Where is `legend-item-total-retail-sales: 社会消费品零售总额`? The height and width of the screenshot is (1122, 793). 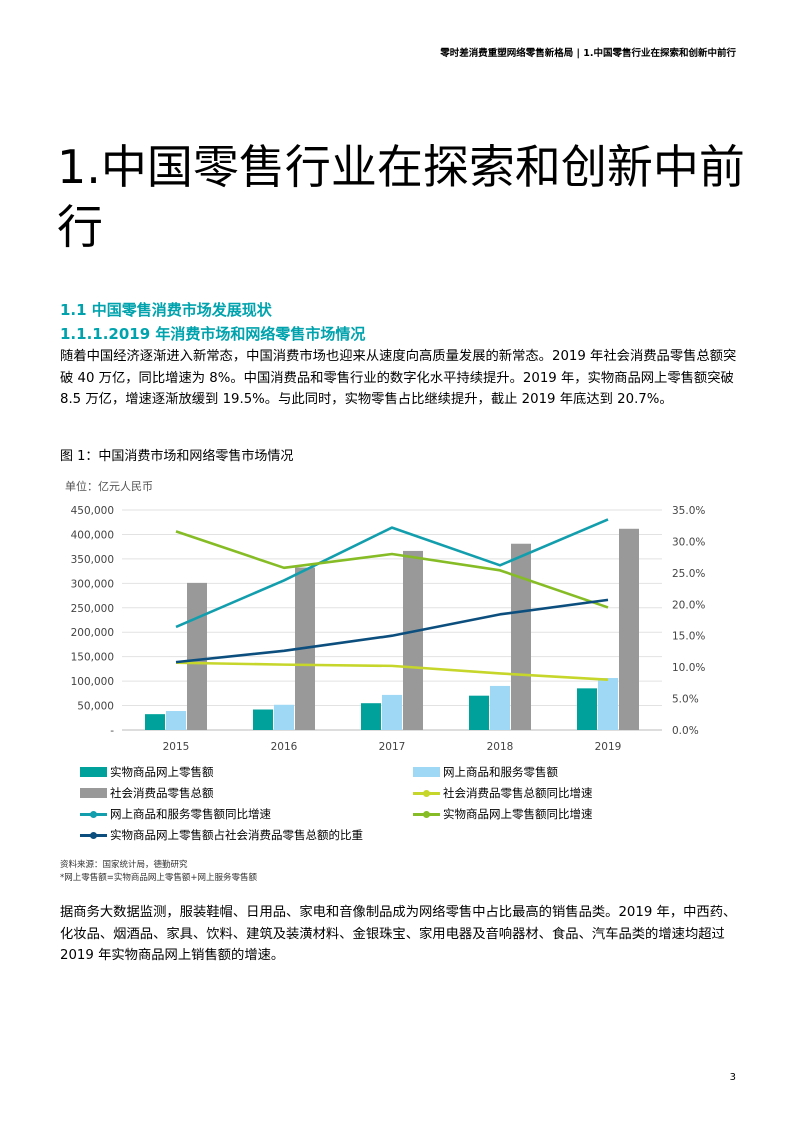 legend-item-total-retail-sales: 社会消费品零售总额 is located at coordinates (147, 793).